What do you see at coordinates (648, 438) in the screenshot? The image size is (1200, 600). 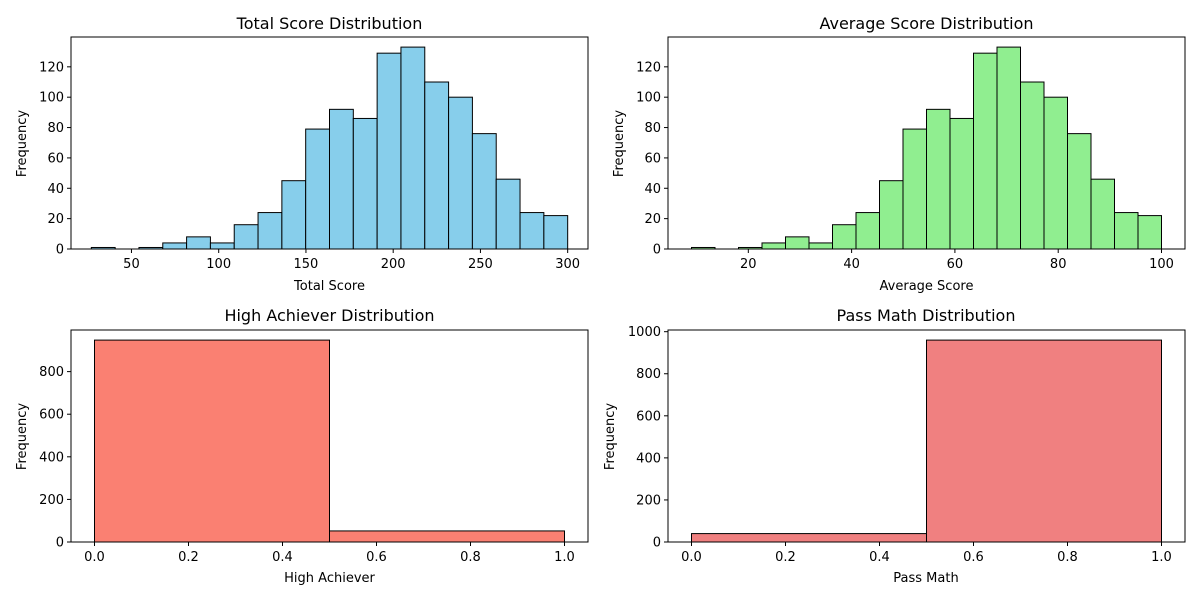 I see `y-axis: 0 200 400 600 800 1000` at bounding box center [648, 438].